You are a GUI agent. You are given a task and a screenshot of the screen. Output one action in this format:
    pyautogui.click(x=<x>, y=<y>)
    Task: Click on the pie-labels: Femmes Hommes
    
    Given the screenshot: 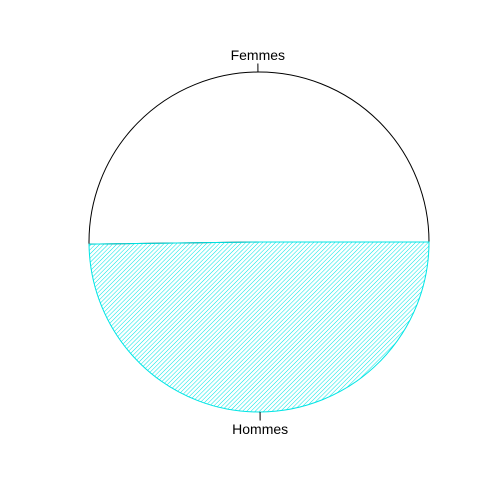 What is the action you would take?
    pyautogui.click(x=260, y=242)
    